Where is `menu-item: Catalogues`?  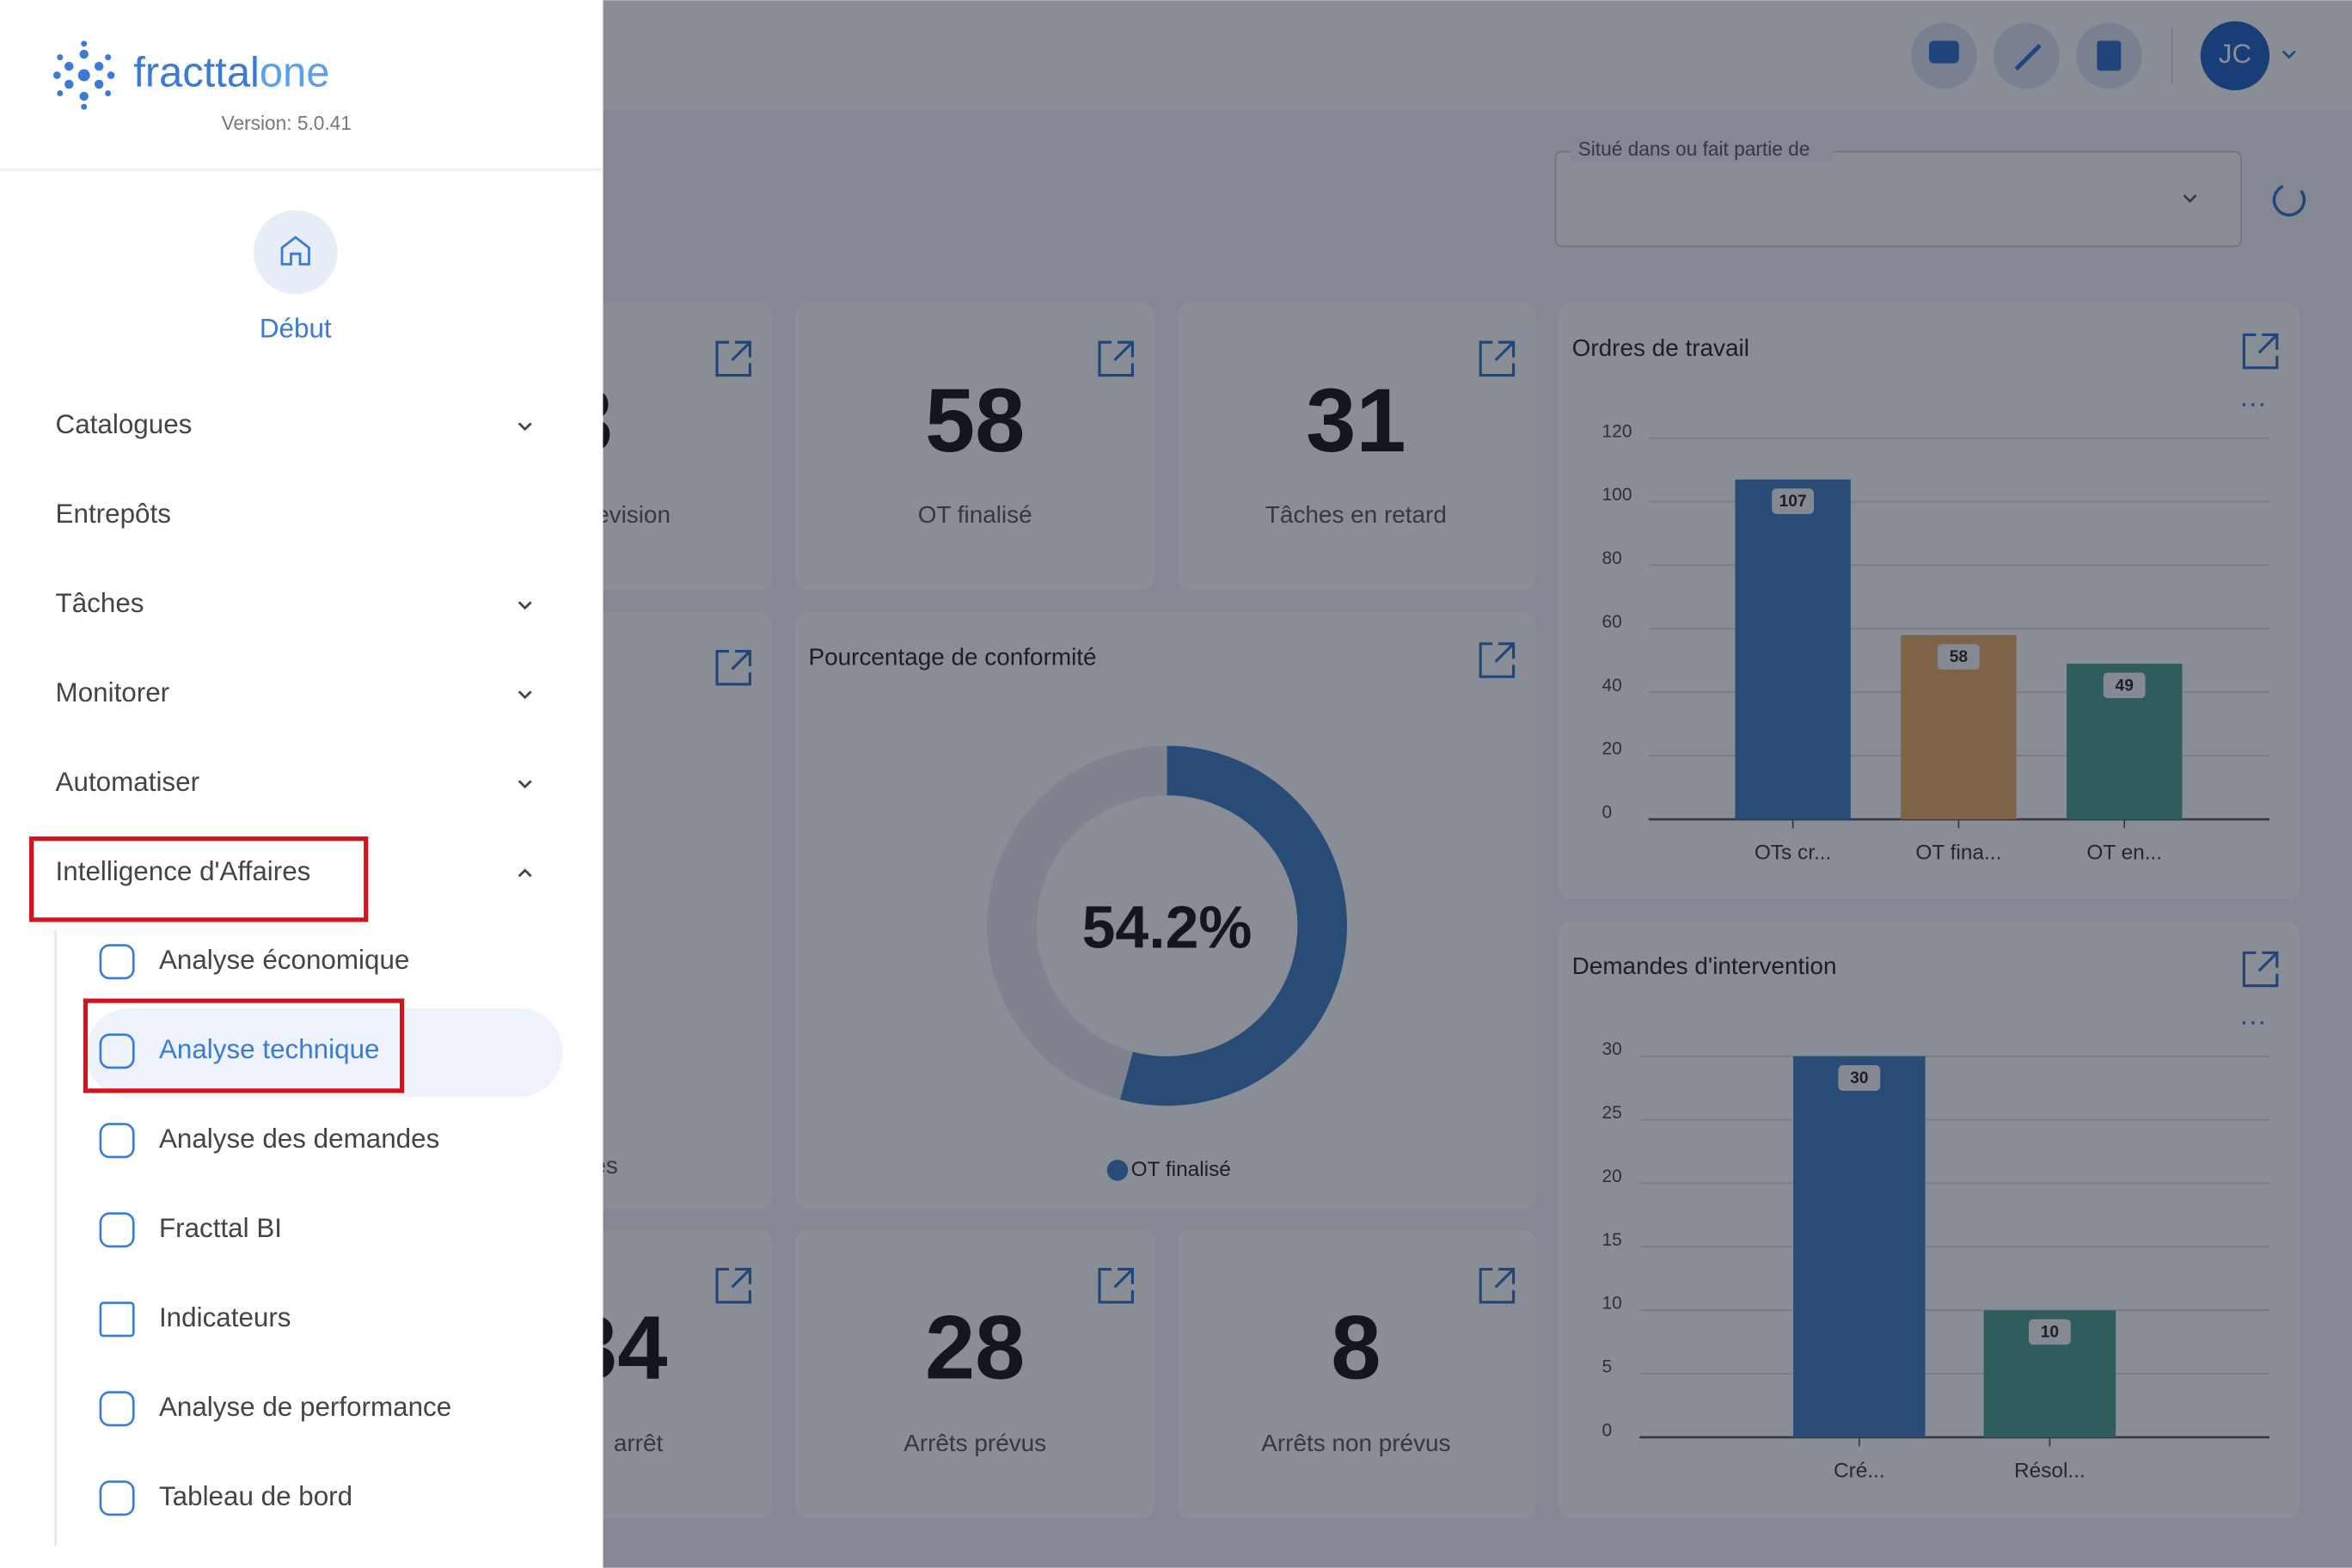 menu-item: Catalogues is located at coordinates (124, 424).